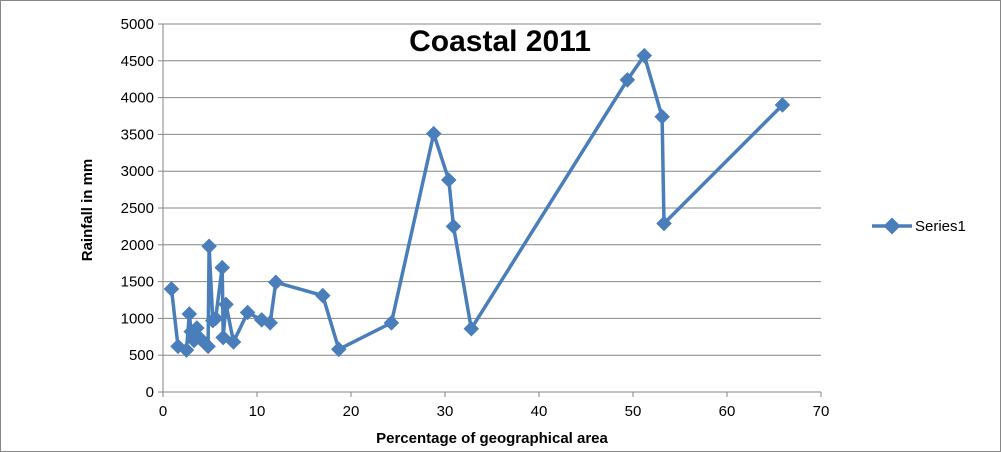  I want to click on x-tick-label: 40, so click(539, 411).